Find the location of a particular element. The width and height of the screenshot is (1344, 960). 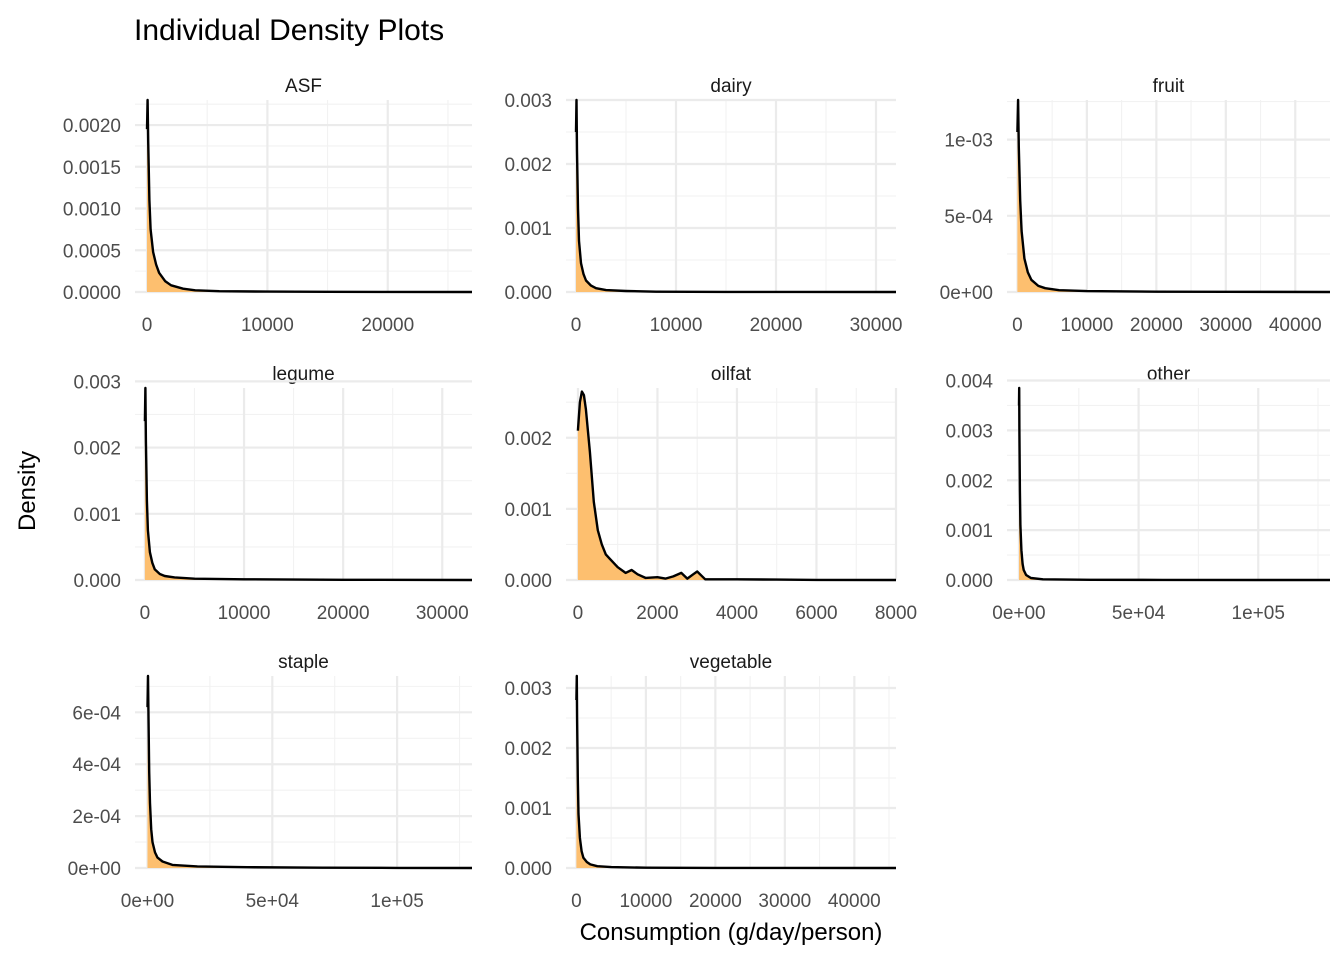

y-tick-label: 4e-04 is located at coordinates (96, 765).